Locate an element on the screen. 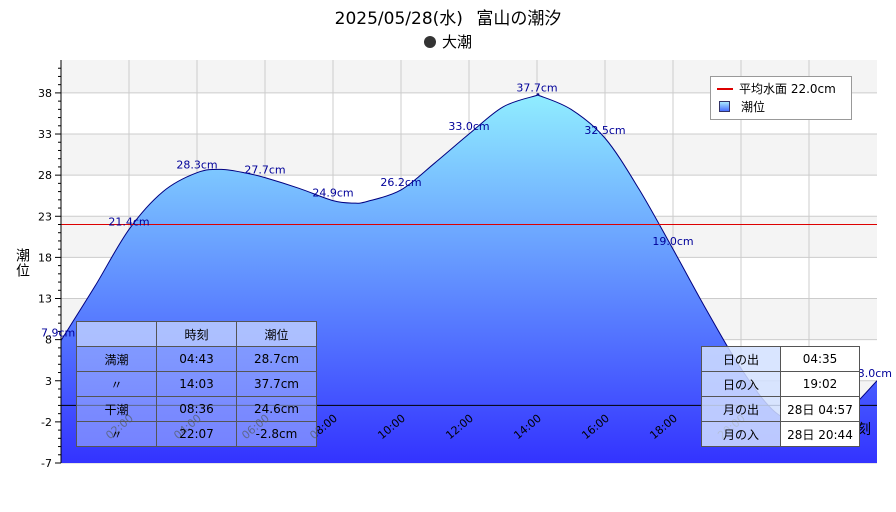 This screenshot has height=512, width=896. chart-title: 2025/05/28(水) 富山の潮汐 is located at coordinates (448, 16).